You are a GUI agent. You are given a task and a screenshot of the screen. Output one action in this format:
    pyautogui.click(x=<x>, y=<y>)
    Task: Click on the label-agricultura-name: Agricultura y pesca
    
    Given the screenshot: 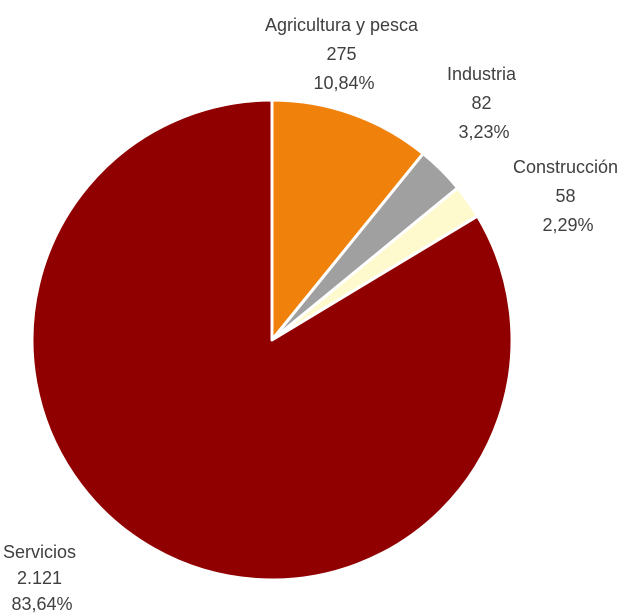 What is the action you would take?
    pyautogui.click(x=342, y=25)
    